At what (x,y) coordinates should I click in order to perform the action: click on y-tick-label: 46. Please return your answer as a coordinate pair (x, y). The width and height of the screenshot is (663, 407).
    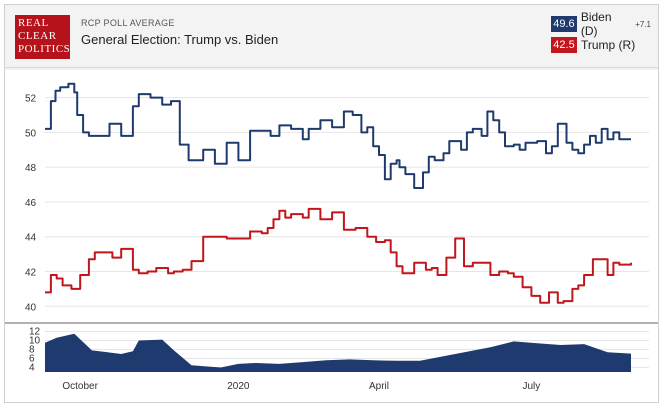
    Looking at the image, I should click on (31, 203).